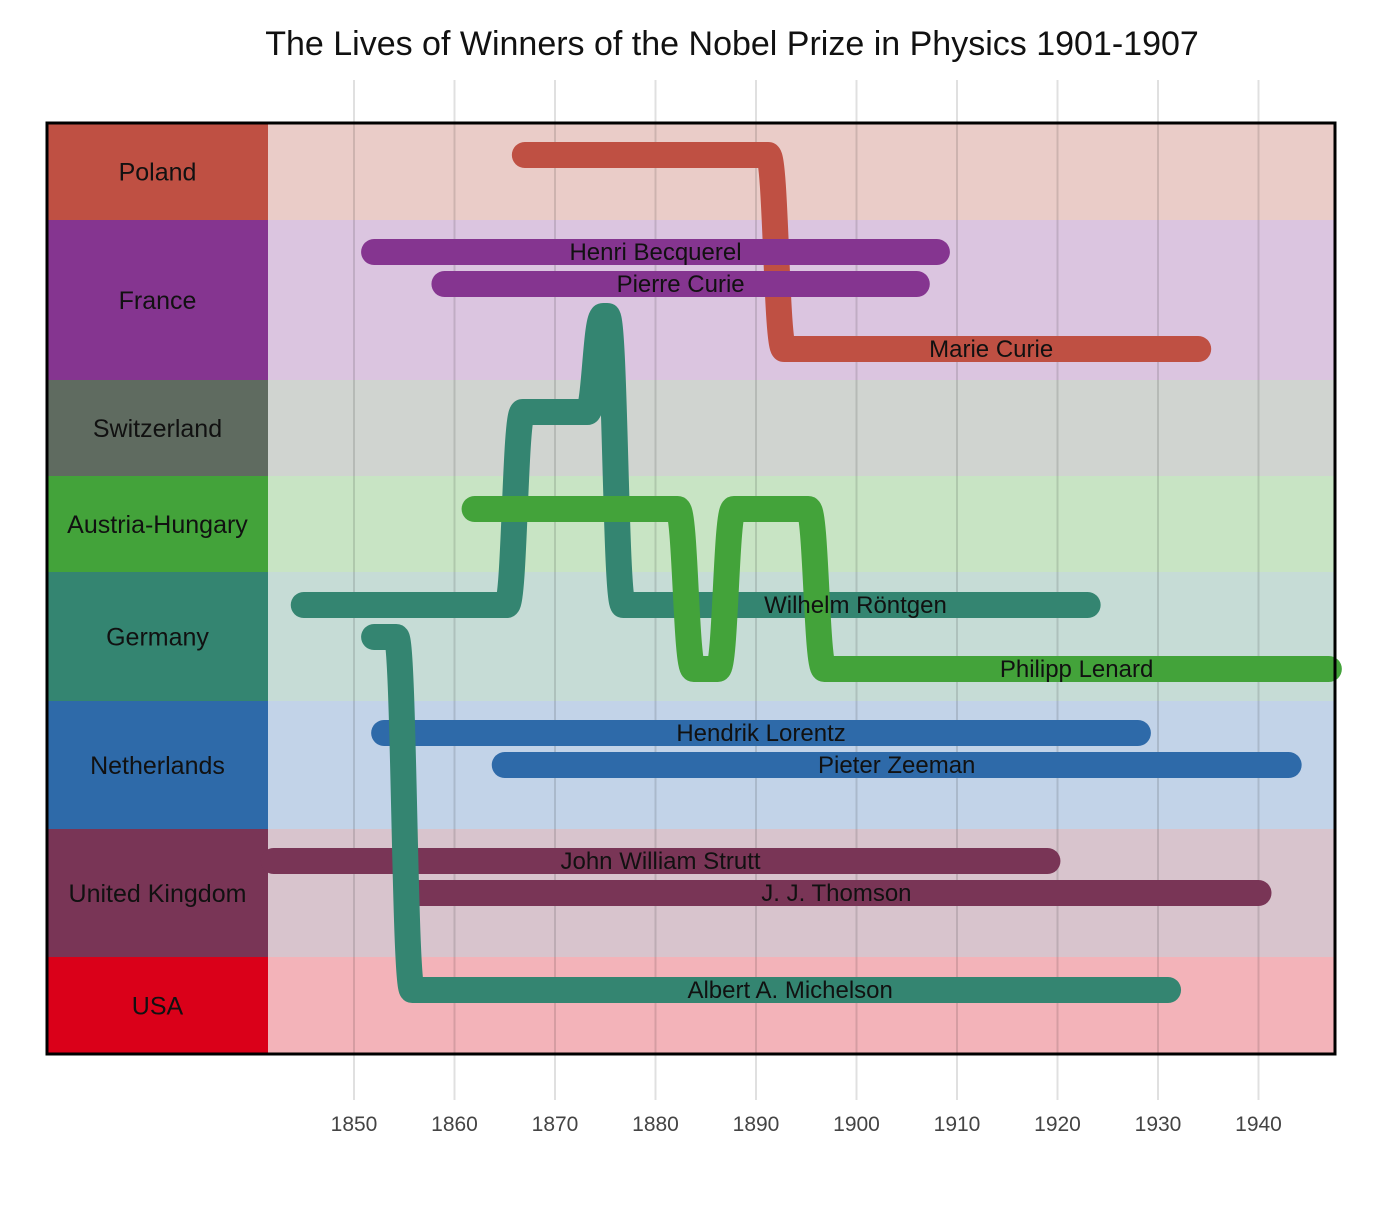  I want to click on country-label-usa: USA, so click(158, 1007).